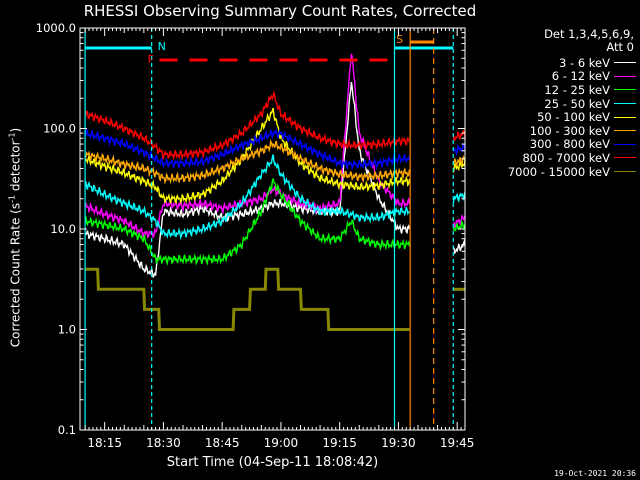  What do you see at coordinates (620, 47) in the screenshot?
I see `legend-header-2: Att 0` at bounding box center [620, 47].